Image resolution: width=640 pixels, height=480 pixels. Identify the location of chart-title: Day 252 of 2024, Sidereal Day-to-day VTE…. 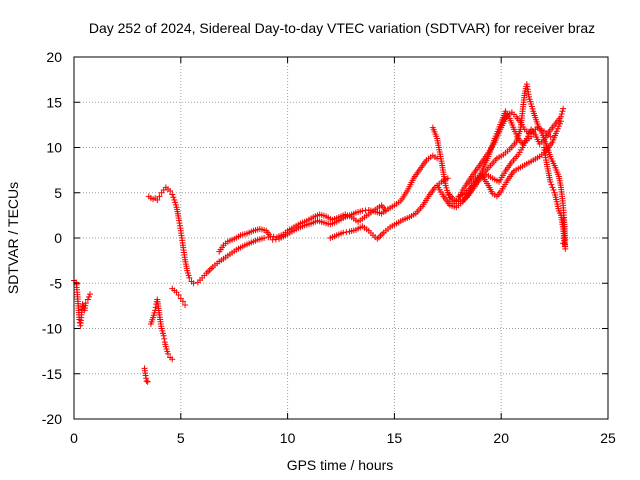
(342, 28).